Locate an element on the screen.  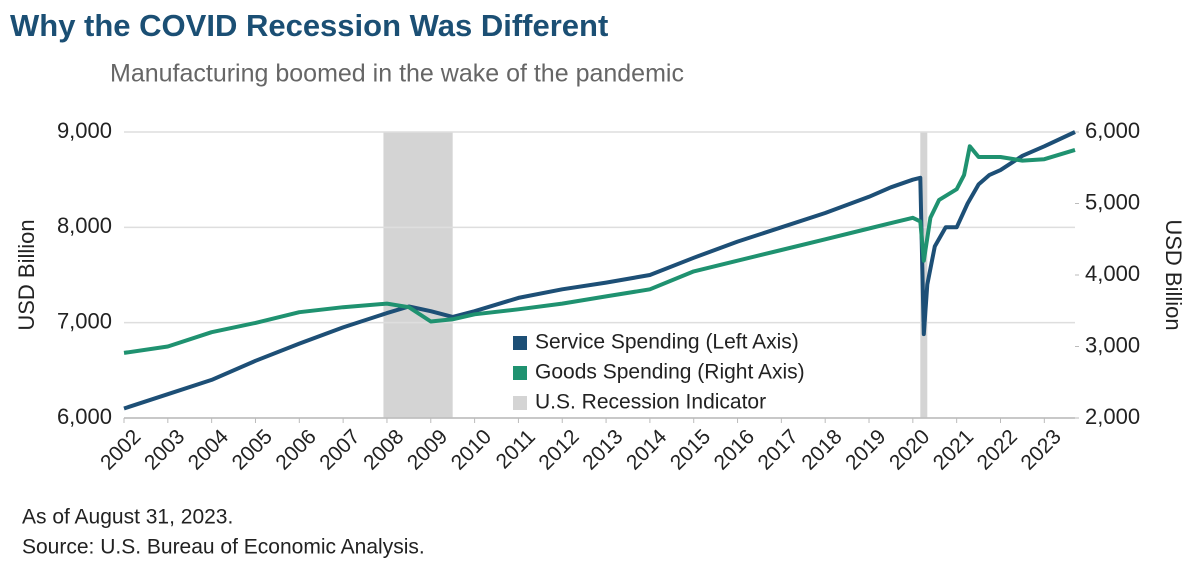
x-tick-label: 2005 is located at coordinates (252, 449).